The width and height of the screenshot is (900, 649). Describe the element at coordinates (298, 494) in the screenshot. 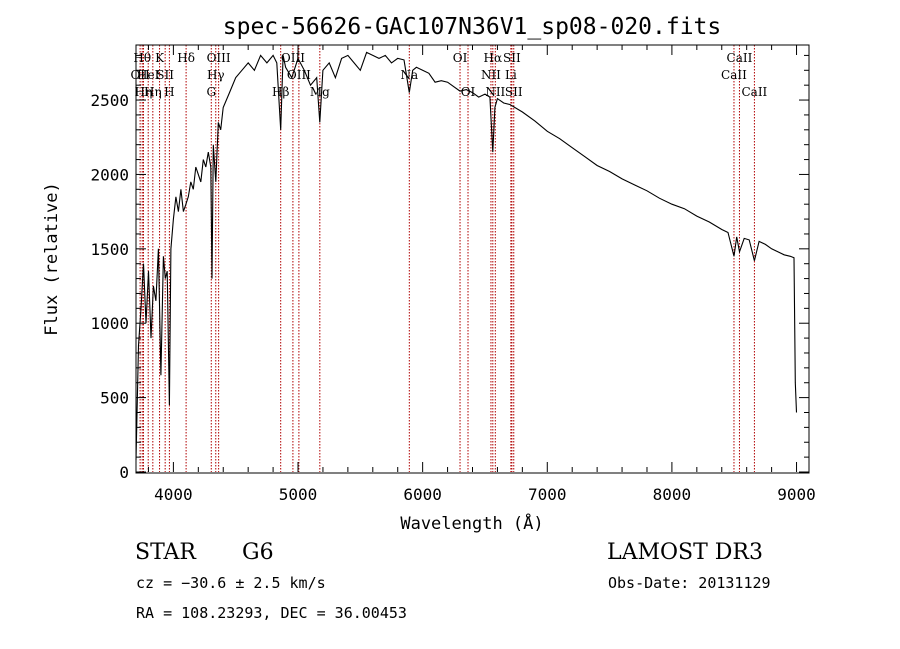

I see `x-tick-label-1: 5000` at that location.